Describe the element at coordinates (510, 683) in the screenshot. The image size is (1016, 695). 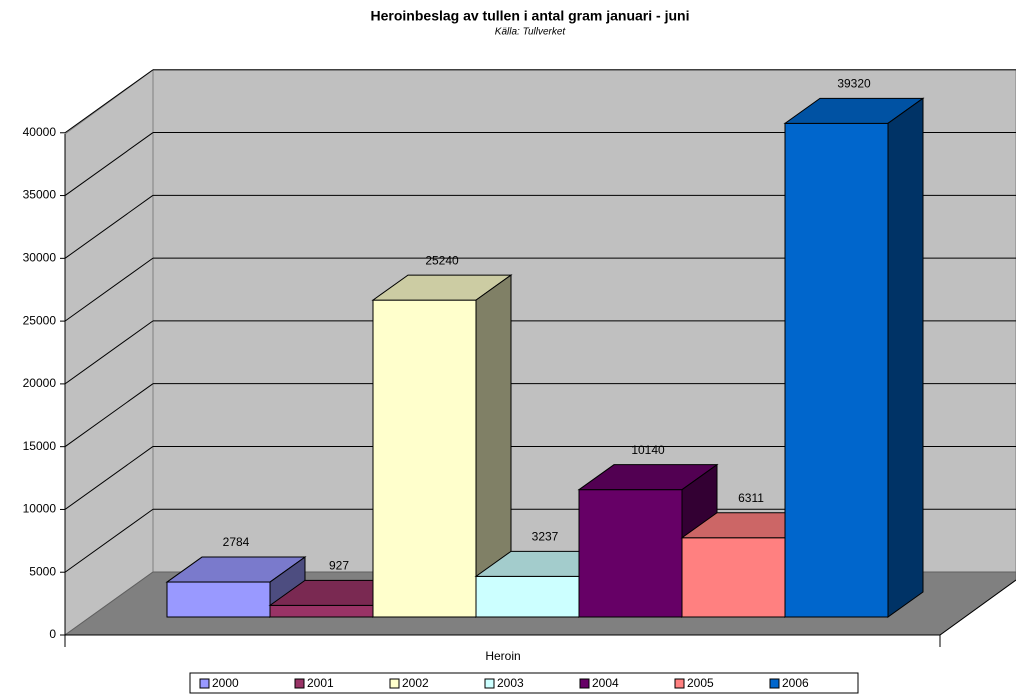
I see `legend-label: 2003` at that location.